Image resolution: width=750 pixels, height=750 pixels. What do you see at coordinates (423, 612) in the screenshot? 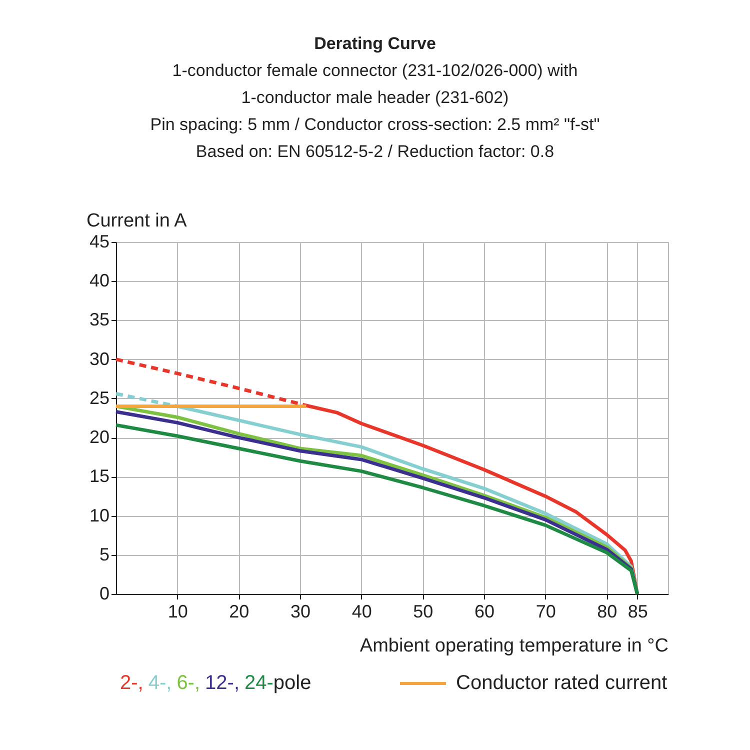
I see `x-tick-label: 50` at bounding box center [423, 612].